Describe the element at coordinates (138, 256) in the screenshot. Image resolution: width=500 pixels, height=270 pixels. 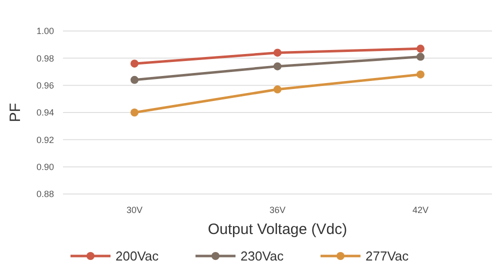
I see `legend-label: 200Vac` at that location.